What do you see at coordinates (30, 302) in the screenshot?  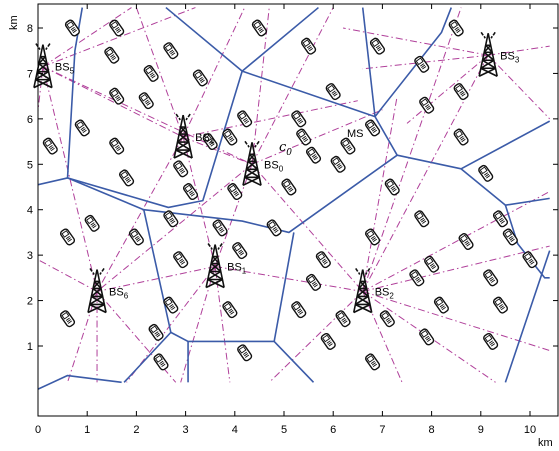 I see `y-tick-label: 2` at bounding box center [30, 302].